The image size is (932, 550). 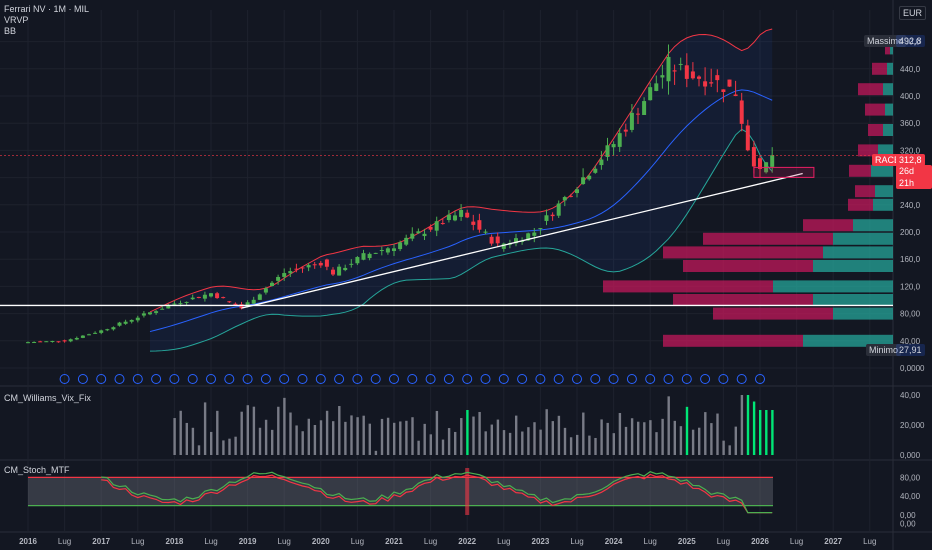 I want to click on indicator-bb: BB, so click(x=10, y=31).